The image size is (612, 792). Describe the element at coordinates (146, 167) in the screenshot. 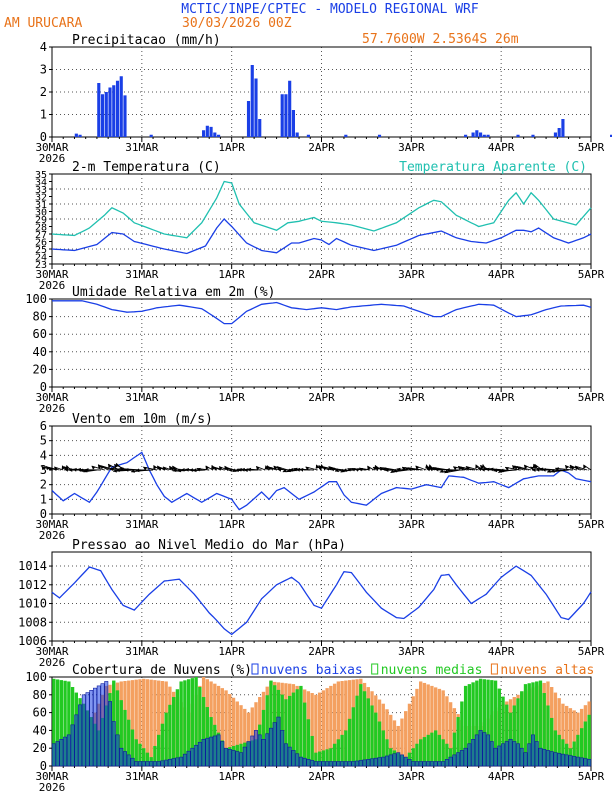

I see `panel-title: 2-m Temperatura (C)` at that location.